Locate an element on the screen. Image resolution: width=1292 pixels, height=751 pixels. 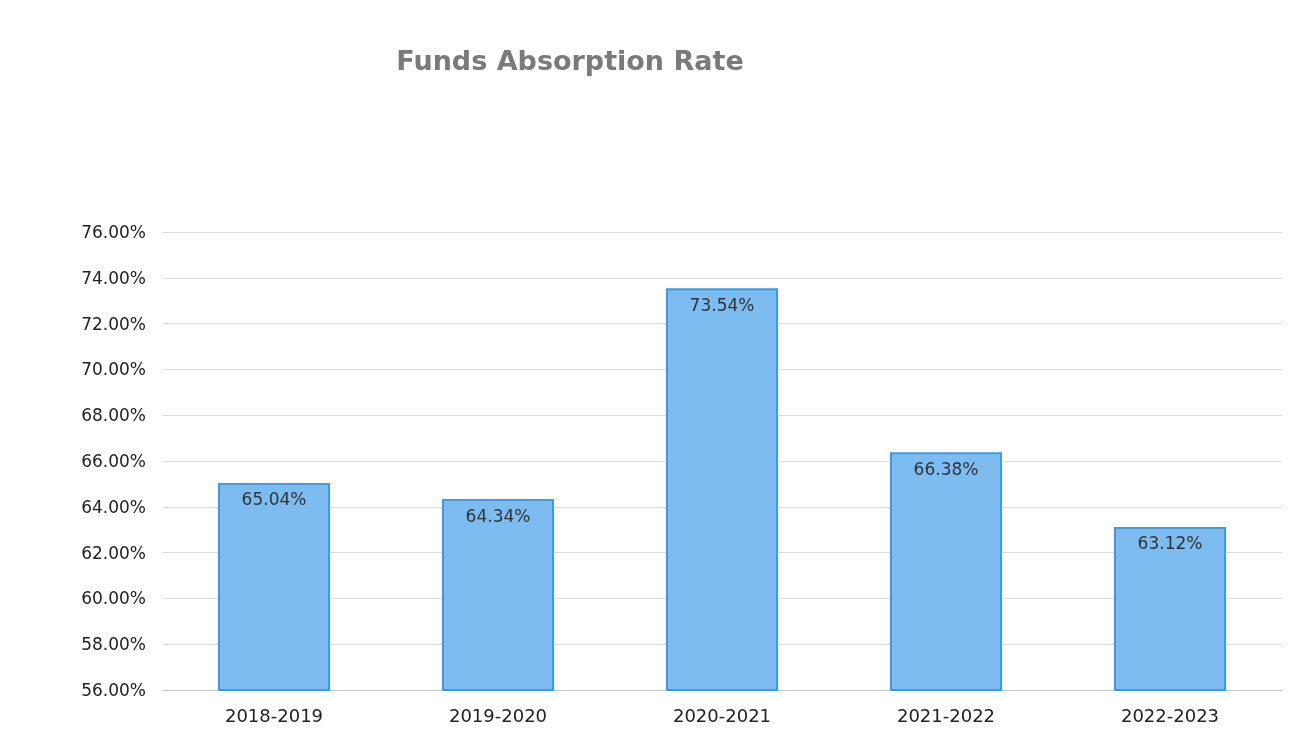
x-tick-label: 2021-2022 is located at coordinates (946, 715).